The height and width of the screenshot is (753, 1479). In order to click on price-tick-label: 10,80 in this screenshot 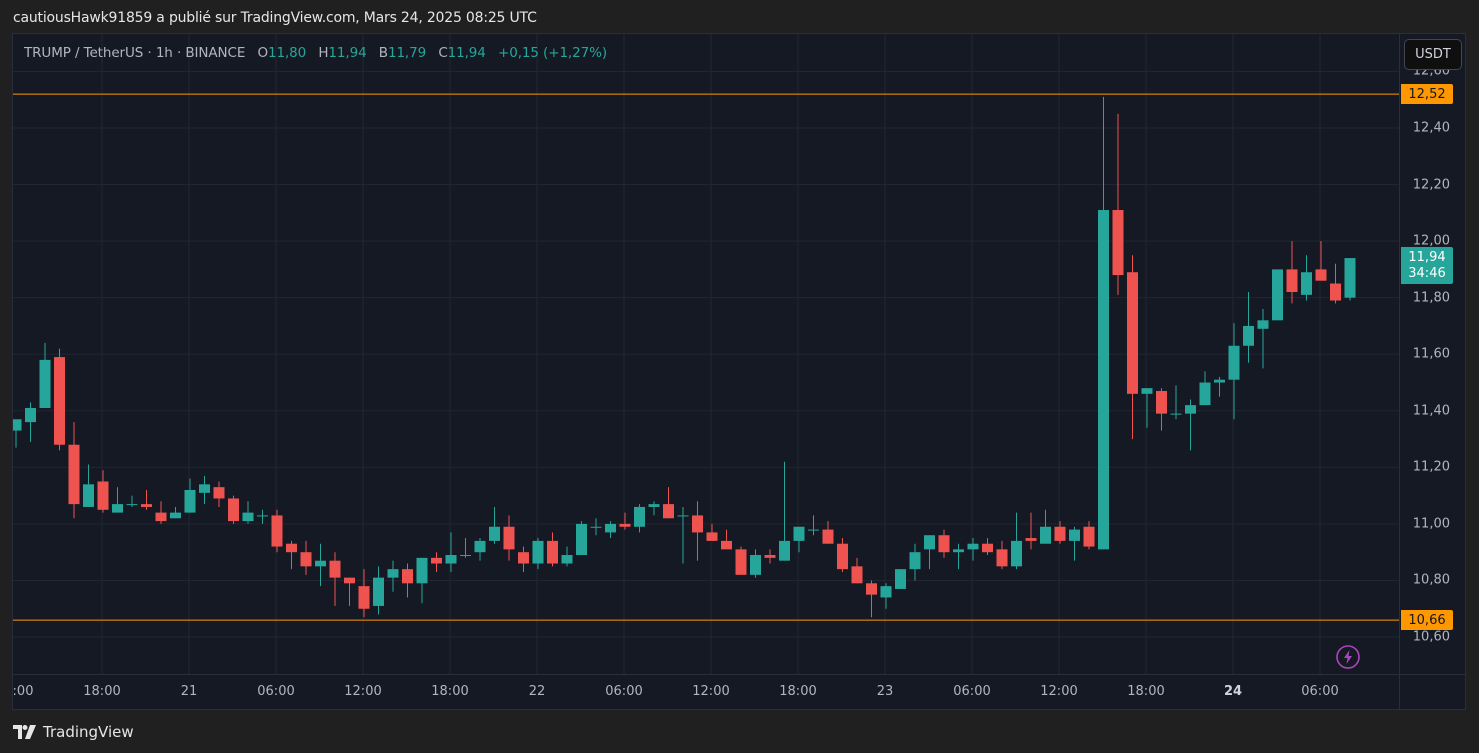, I will do `click(1431, 580)`.